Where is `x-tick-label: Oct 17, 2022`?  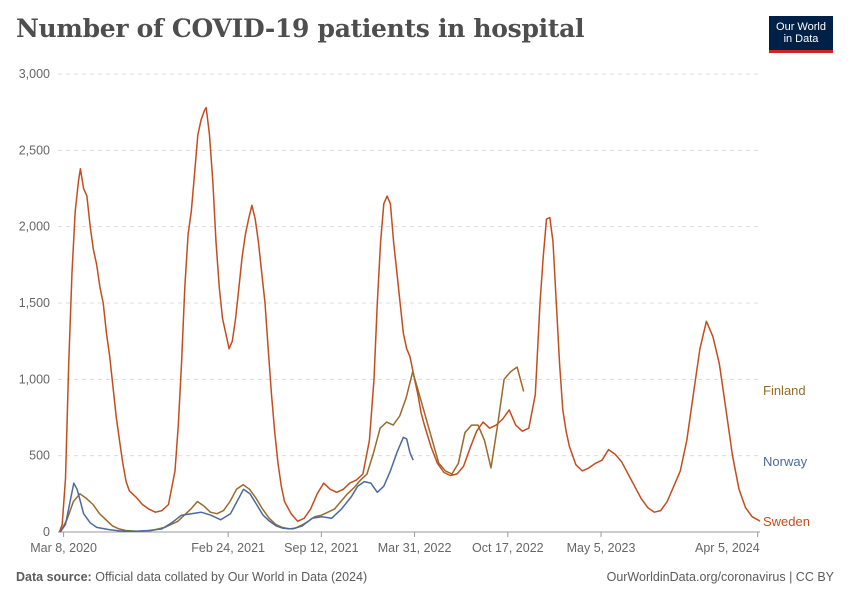
x-tick-label: Oct 17, 2022 is located at coordinates (508, 548).